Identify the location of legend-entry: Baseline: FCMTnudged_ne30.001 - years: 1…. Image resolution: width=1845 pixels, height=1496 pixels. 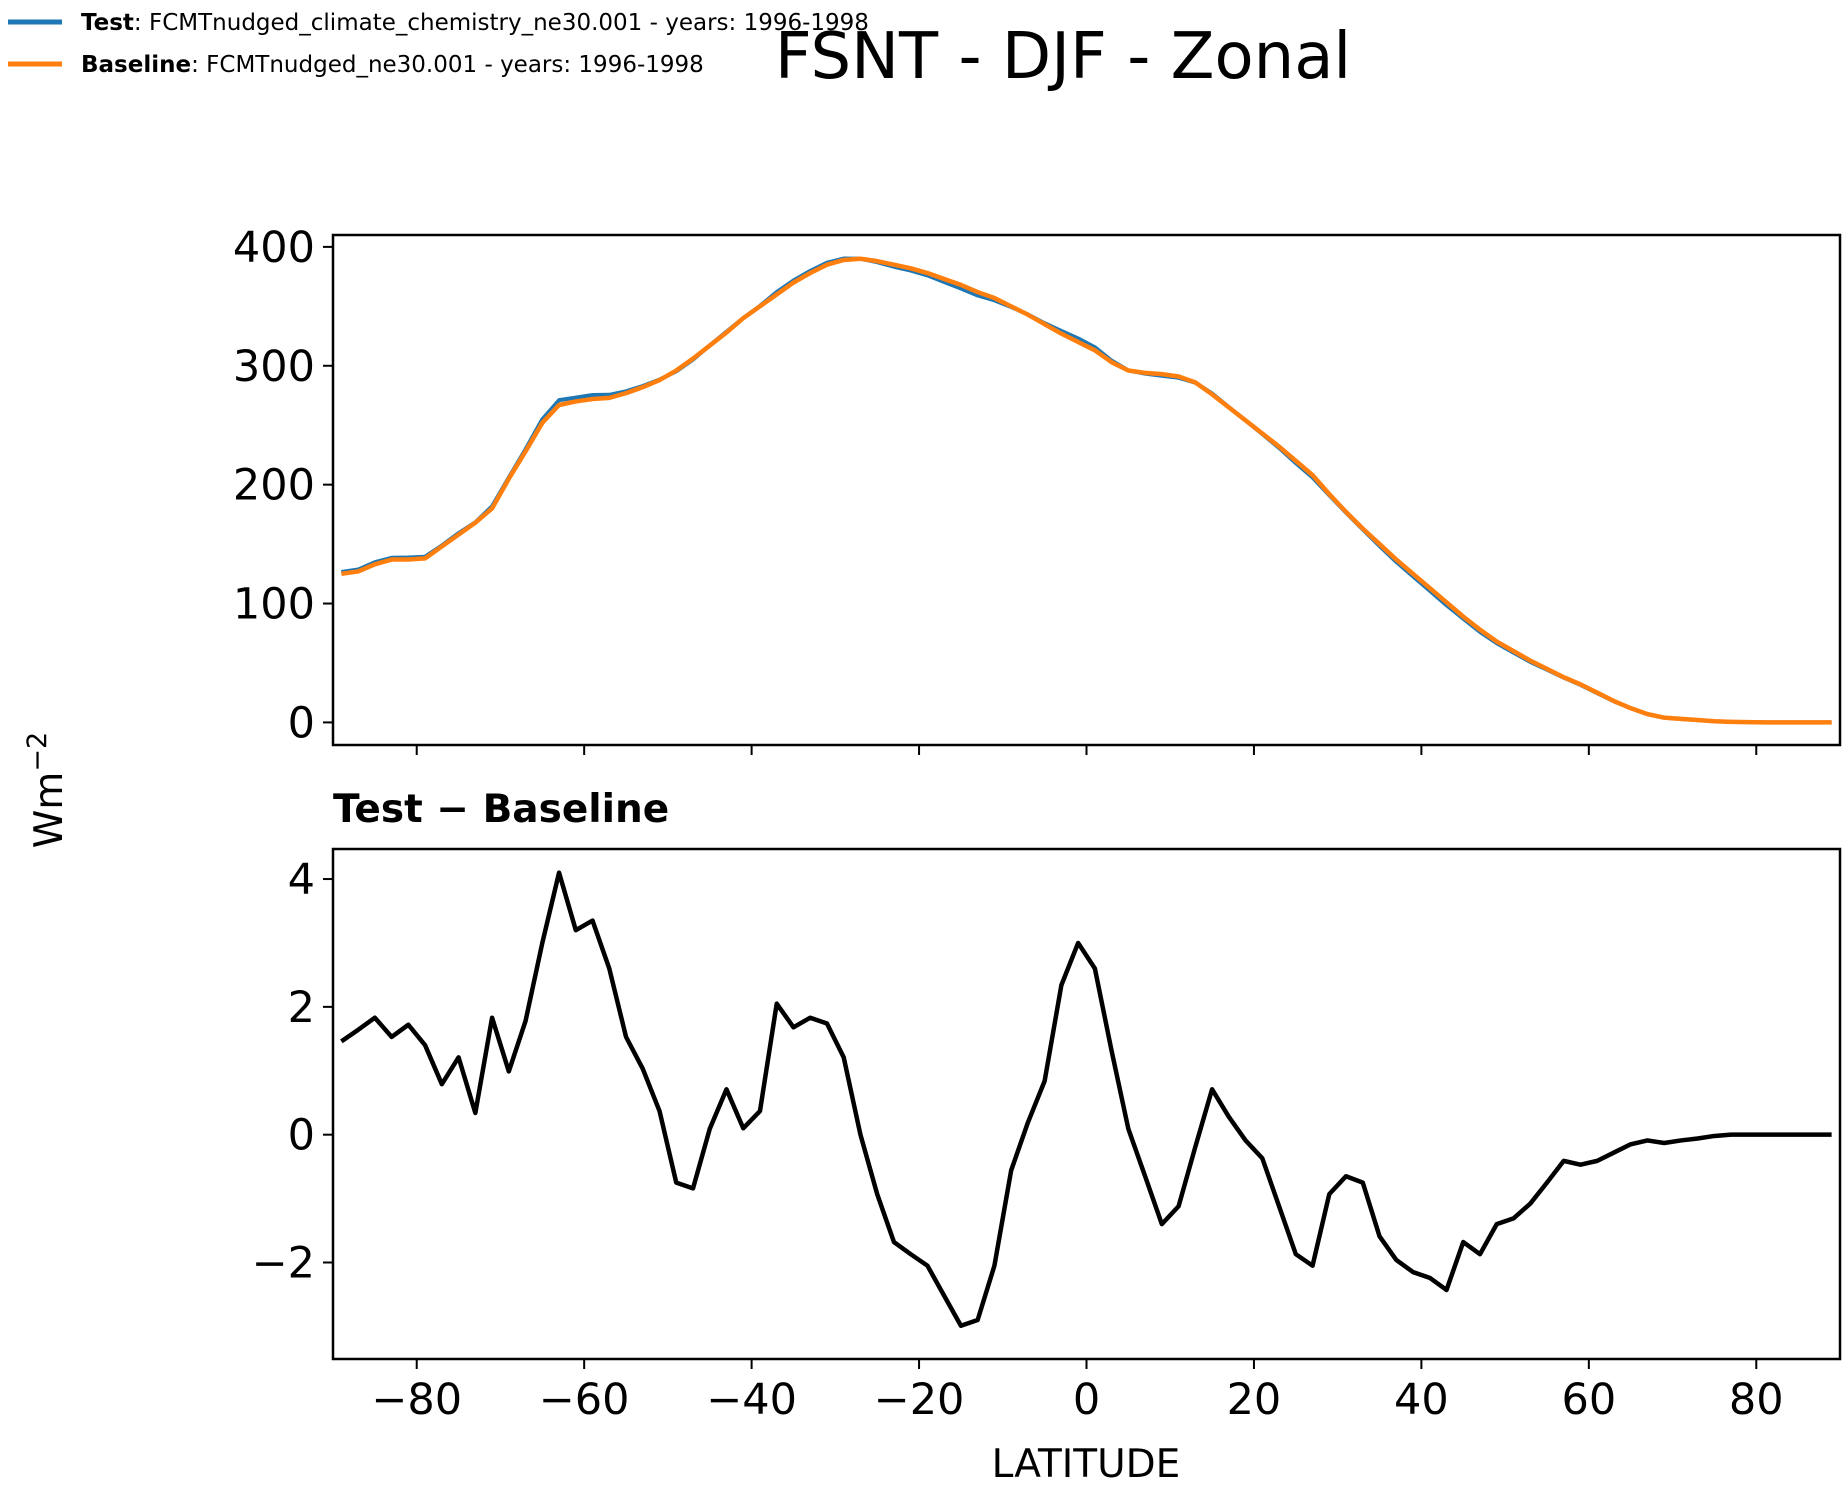
(392, 65).